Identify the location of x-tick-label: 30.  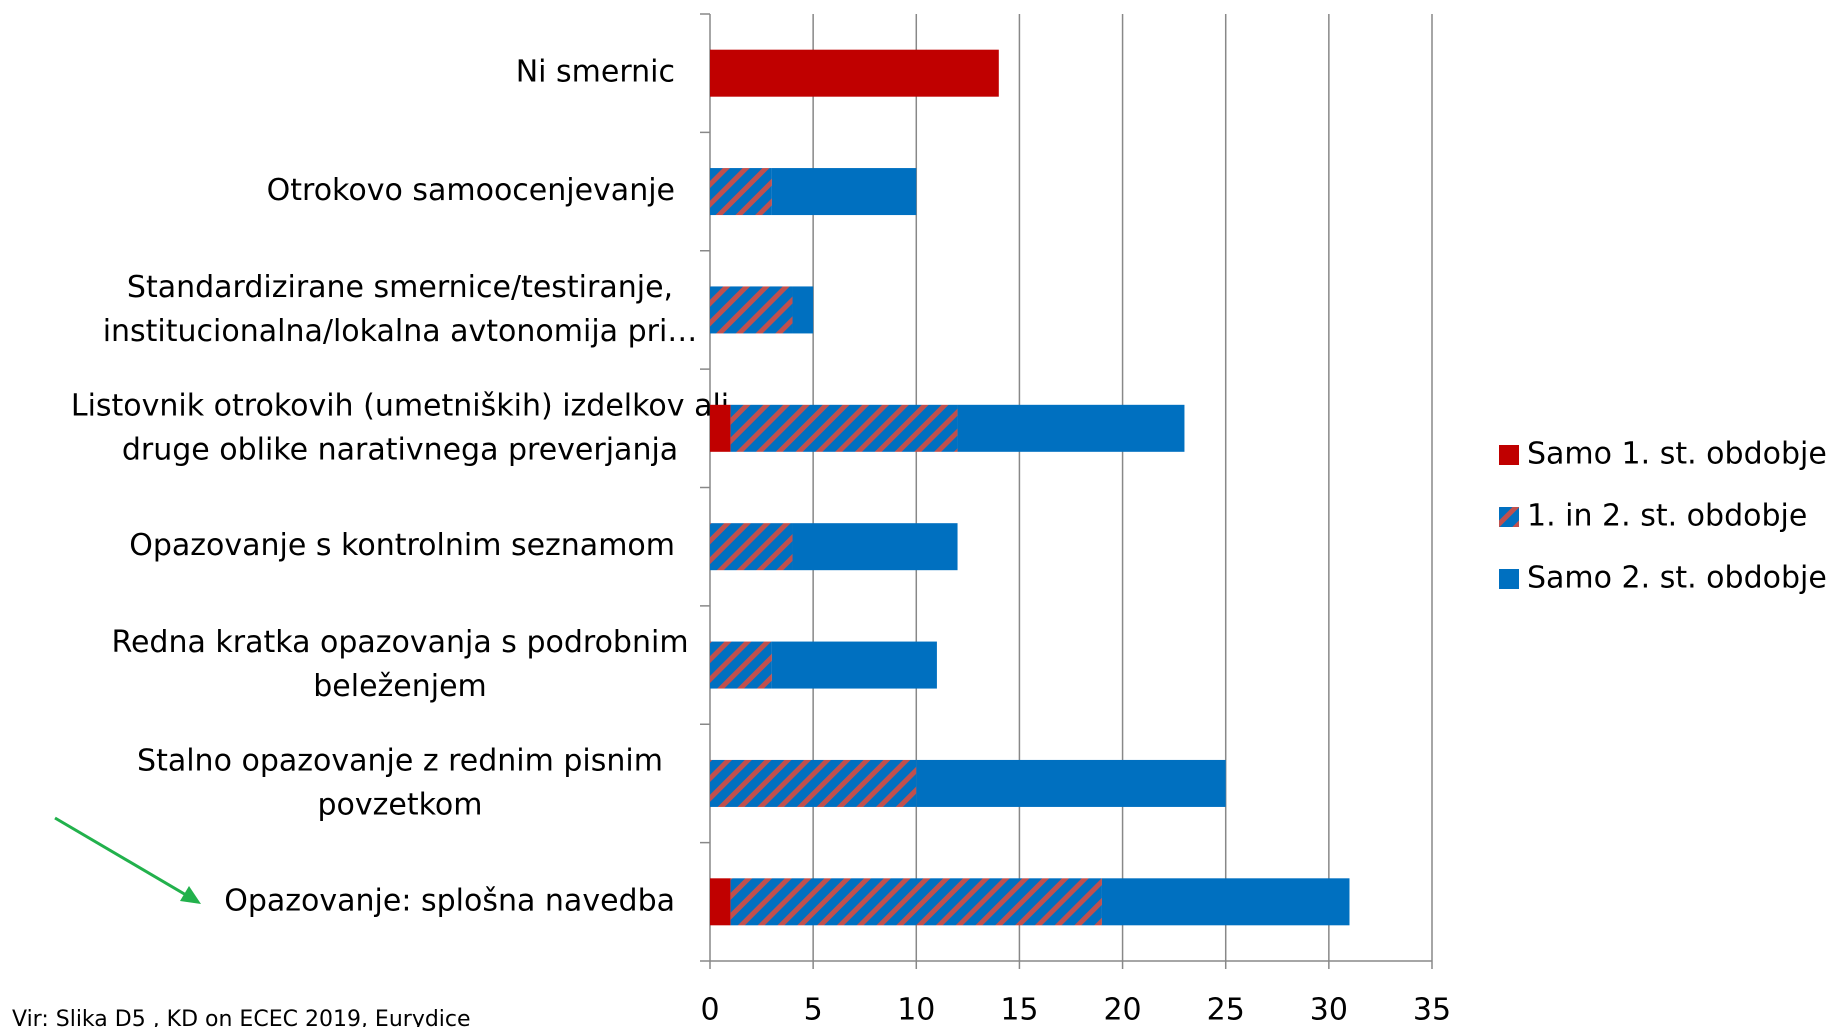
(1329, 1010).